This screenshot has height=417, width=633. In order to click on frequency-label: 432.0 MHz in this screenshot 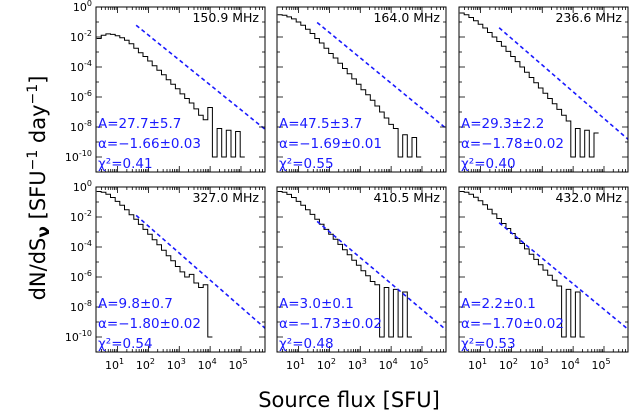, I will do `click(588, 197)`.